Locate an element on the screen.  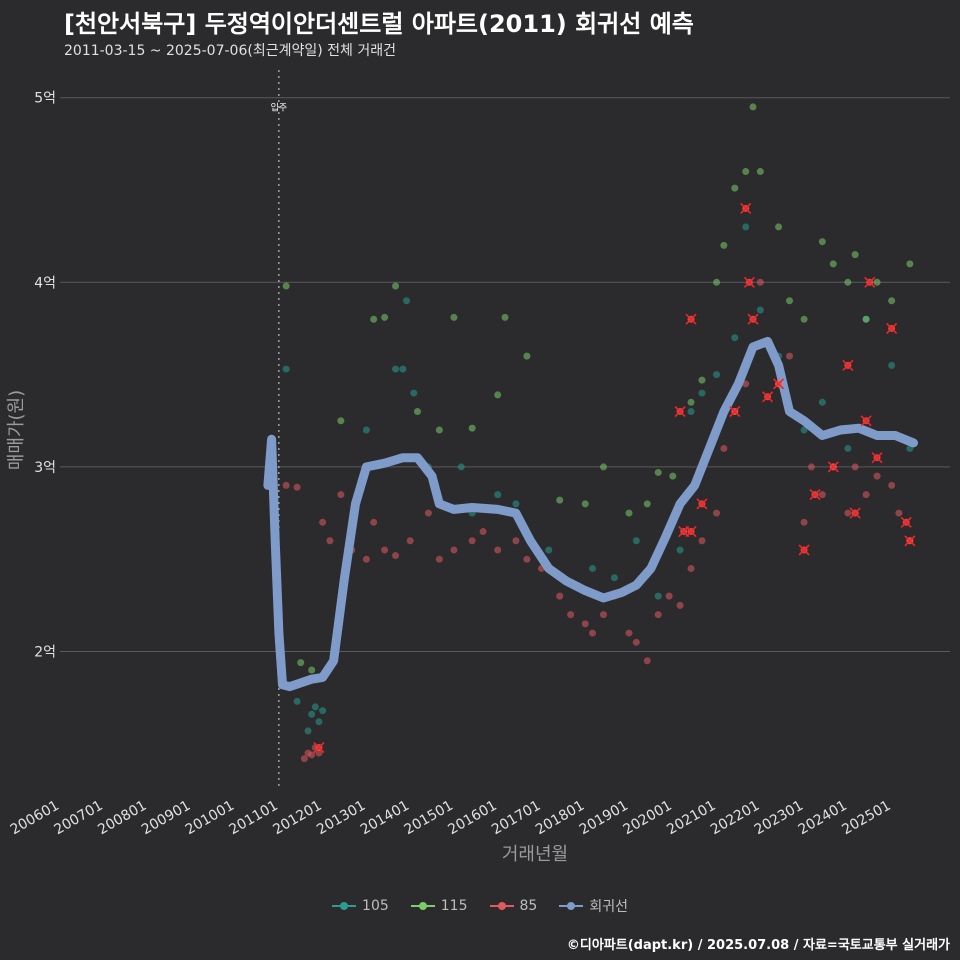
legend-item-regression: 회귀선 is located at coordinates (593, 906).